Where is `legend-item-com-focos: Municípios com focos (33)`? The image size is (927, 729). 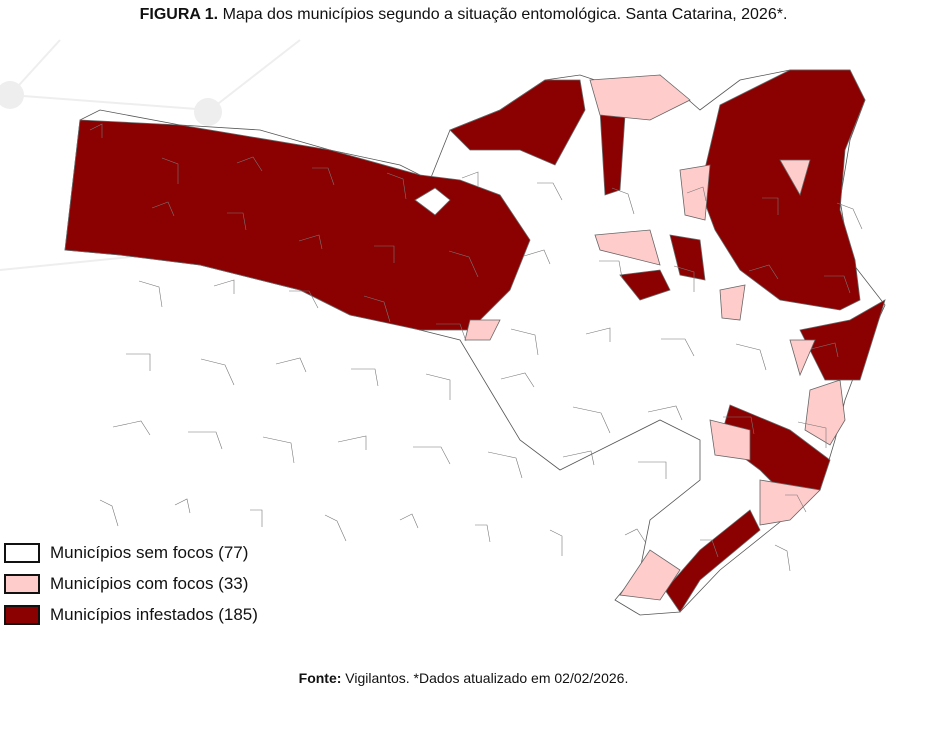 legend-item-com-focos: Municípios com focos (33) is located at coordinates (131, 583).